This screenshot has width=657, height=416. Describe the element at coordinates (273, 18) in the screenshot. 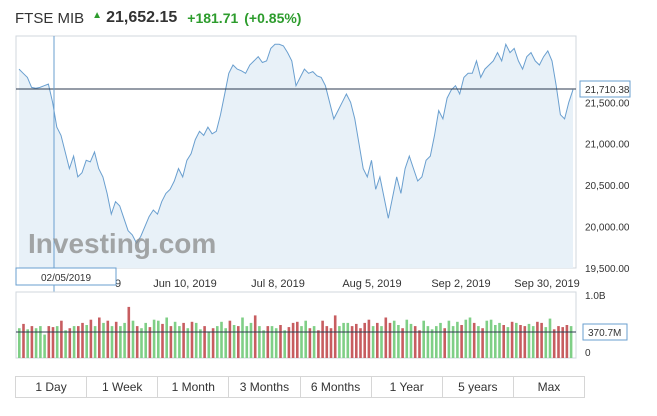

I see `percent-change: (+0.85%)` at that location.